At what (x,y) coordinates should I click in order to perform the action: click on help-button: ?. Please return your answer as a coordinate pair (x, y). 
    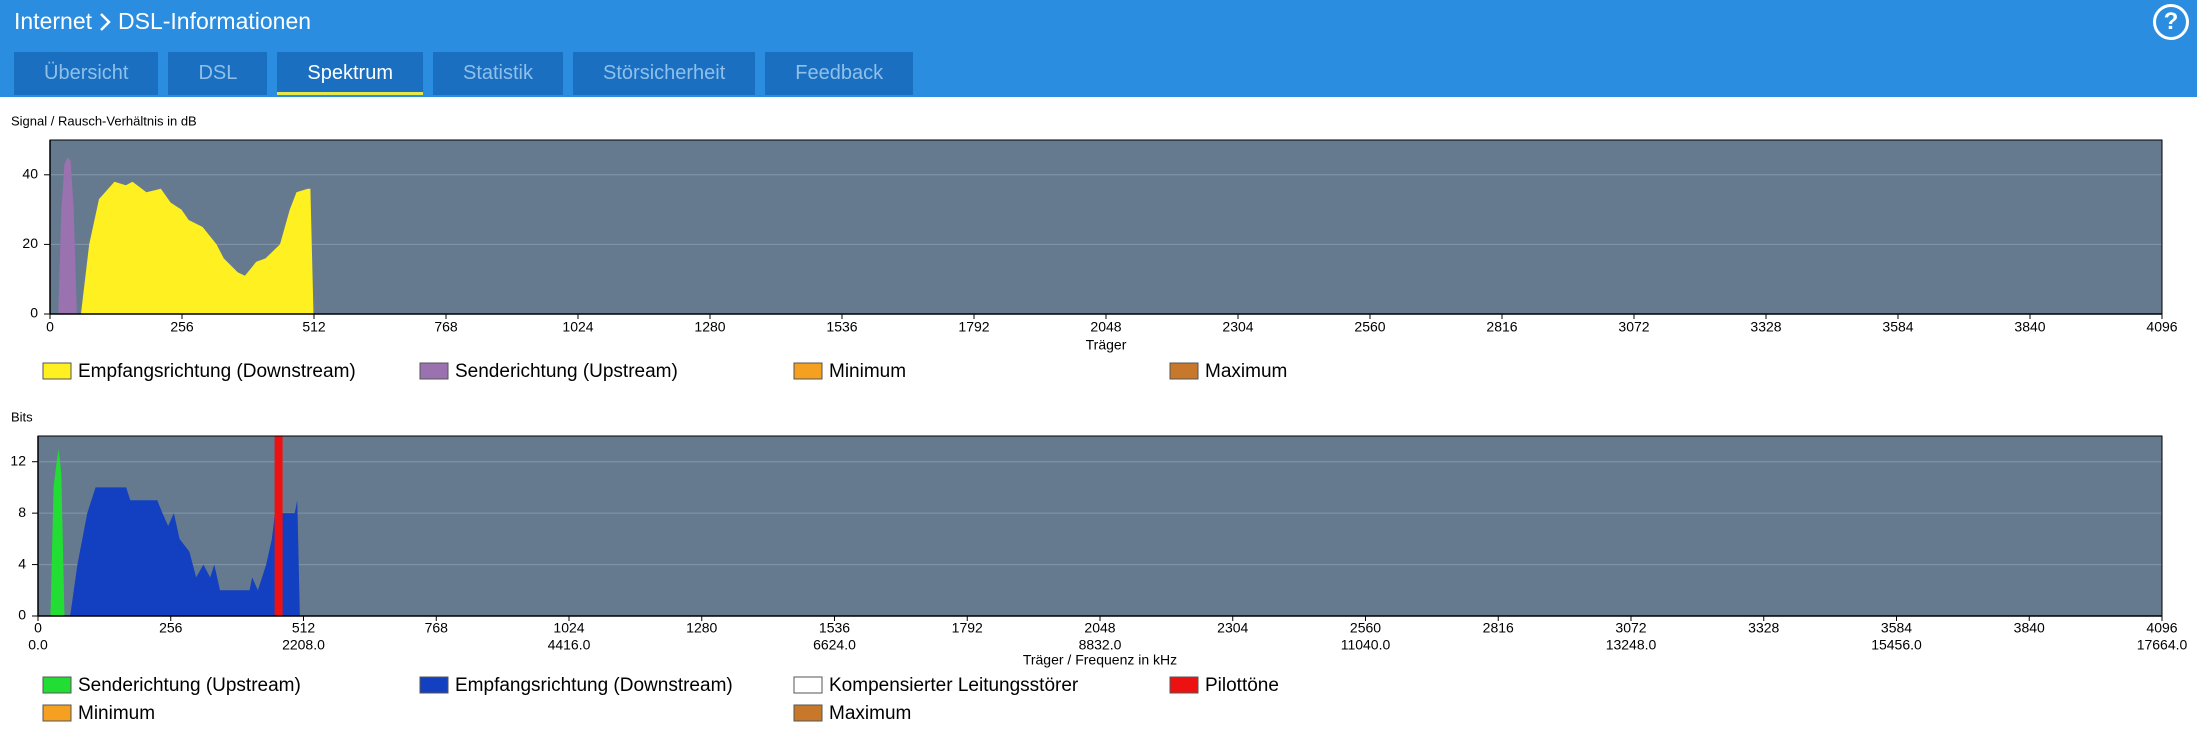
    Looking at the image, I should click on (2171, 22).